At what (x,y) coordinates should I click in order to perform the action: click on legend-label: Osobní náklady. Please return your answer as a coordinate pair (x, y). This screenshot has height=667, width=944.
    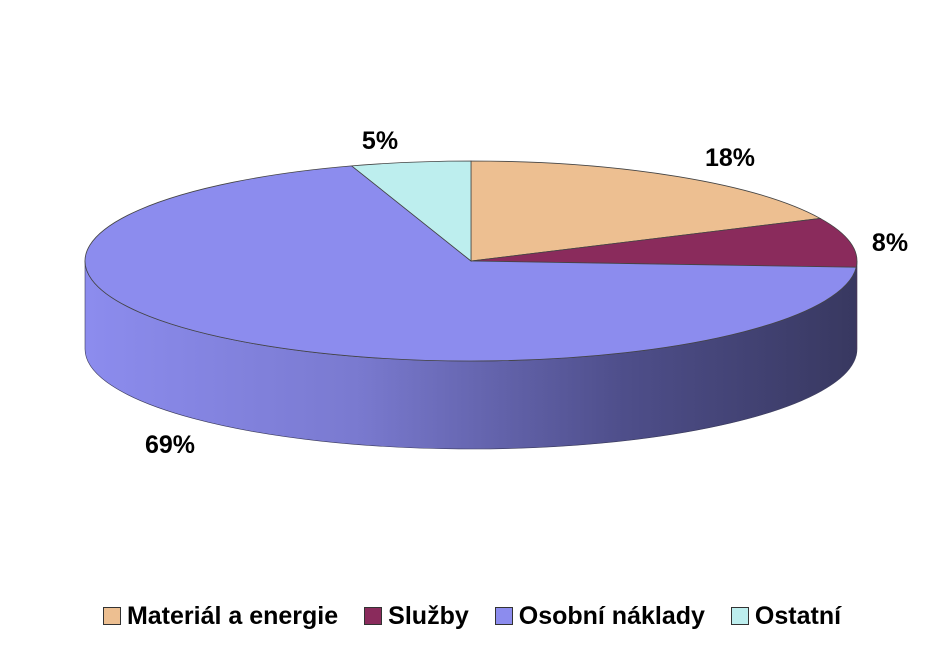
    Looking at the image, I should click on (611, 615).